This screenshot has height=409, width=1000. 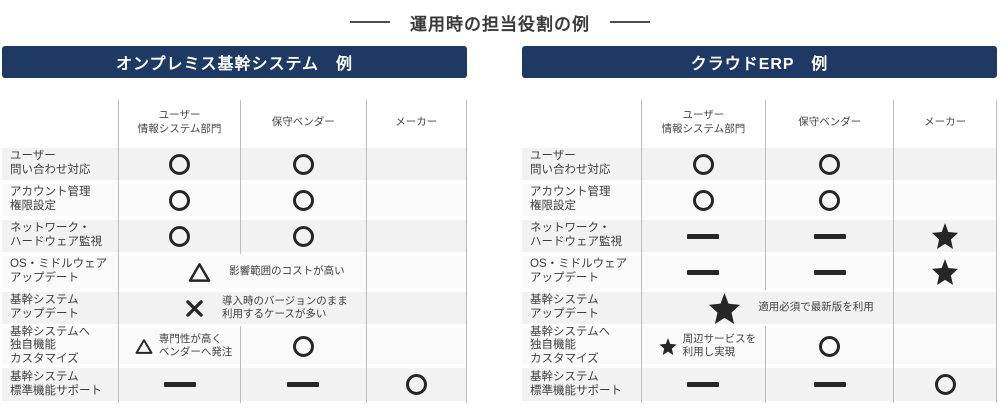 What do you see at coordinates (945, 123) in the screenshot?
I see `column-header: メーカー` at bounding box center [945, 123].